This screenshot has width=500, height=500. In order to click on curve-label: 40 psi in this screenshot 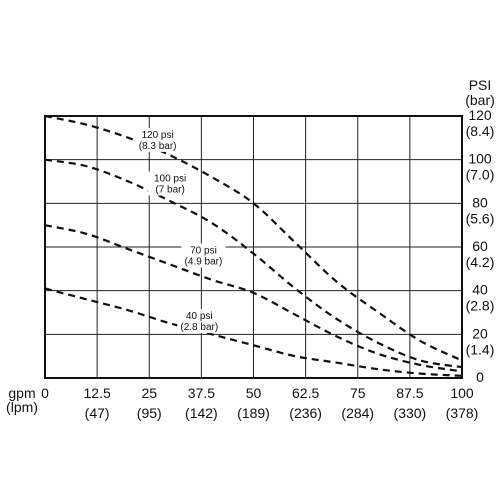, I will do `click(199, 316)`.